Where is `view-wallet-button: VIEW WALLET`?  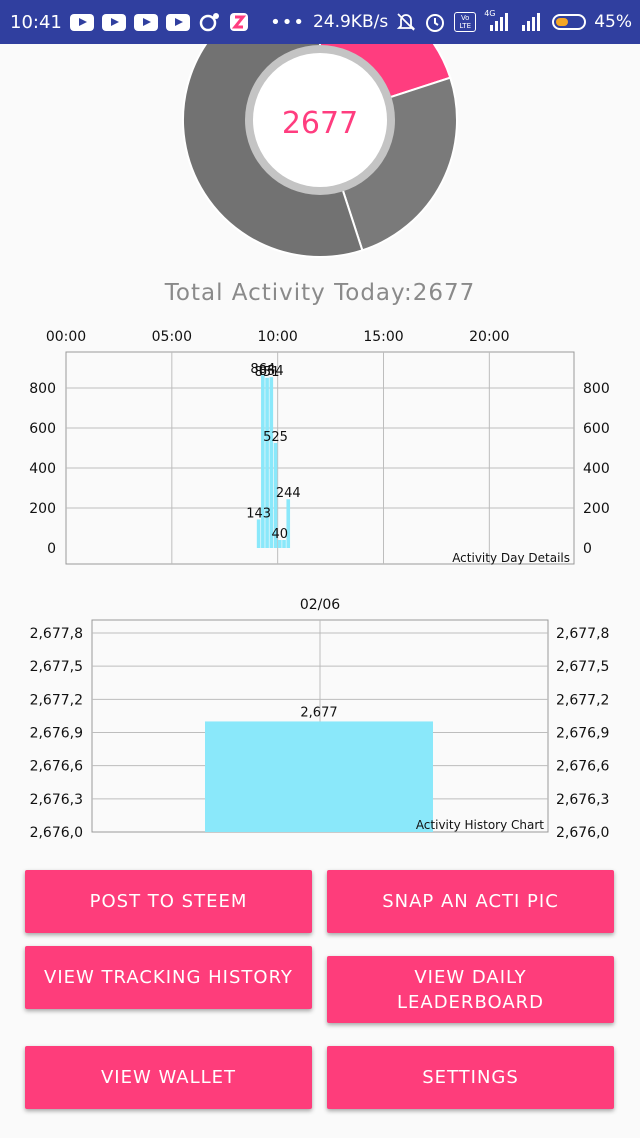
view-wallet-button: VIEW WALLET is located at coordinates (168, 1077).